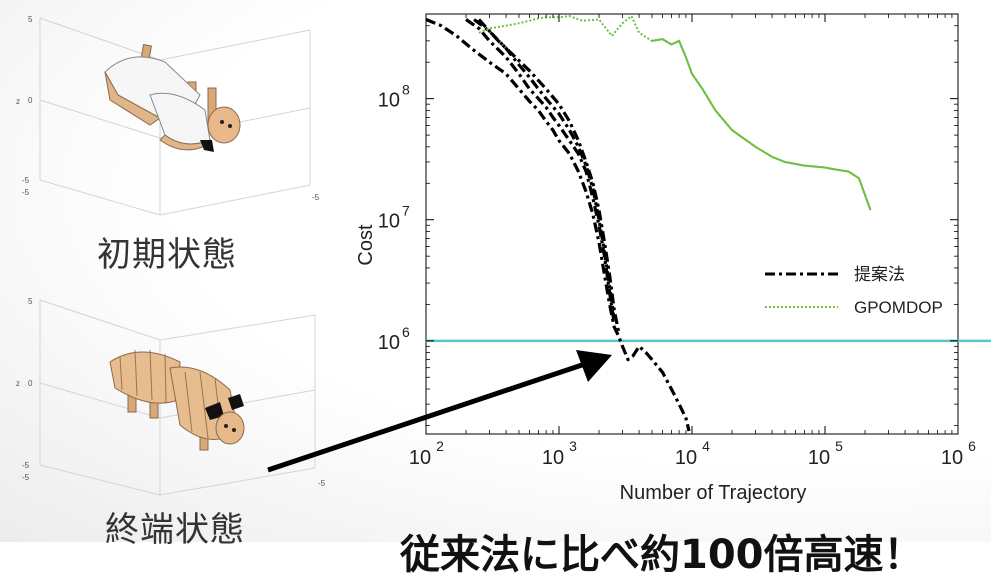 The height and width of the screenshot is (580, 991). Describe the element at coordinates (366, 245) in the screenshot. I see `y-axis-label: Cost` at that location.